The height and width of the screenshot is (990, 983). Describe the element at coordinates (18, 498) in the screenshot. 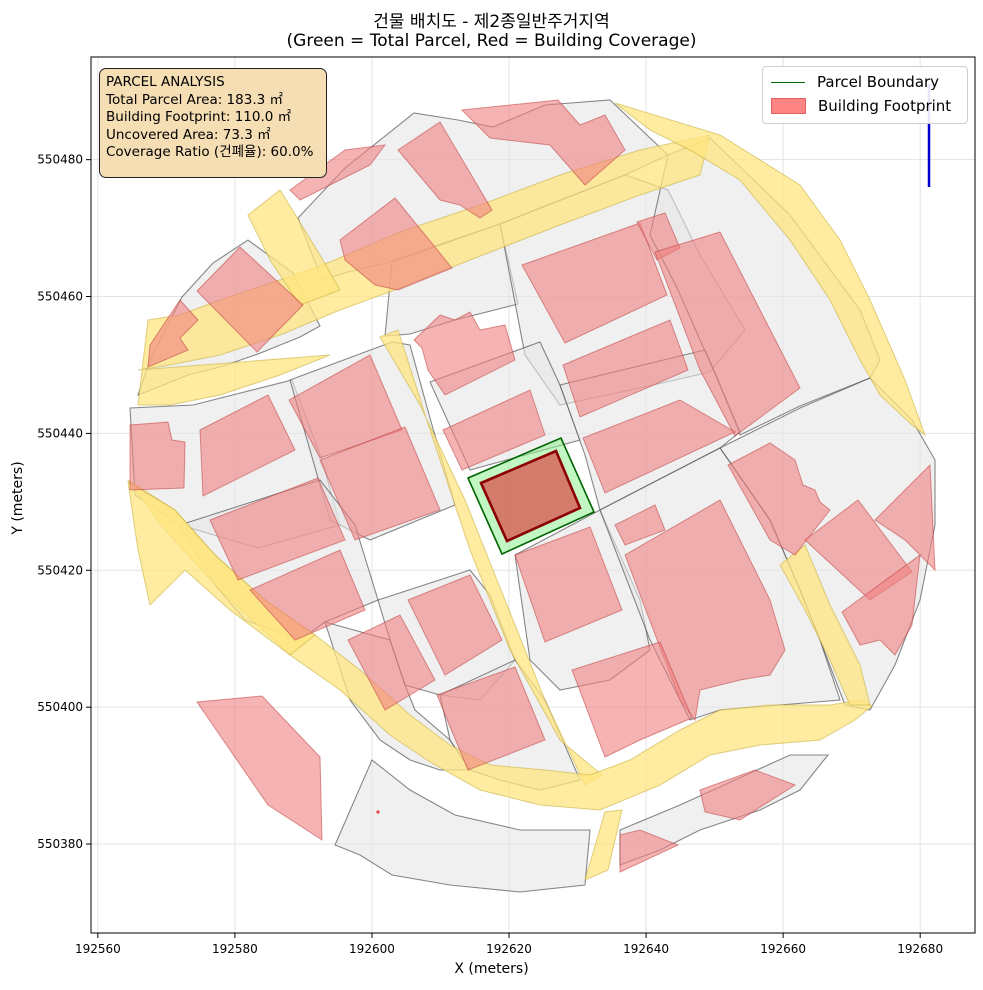

I see `y-axis-title: Y (meters)` at that location.